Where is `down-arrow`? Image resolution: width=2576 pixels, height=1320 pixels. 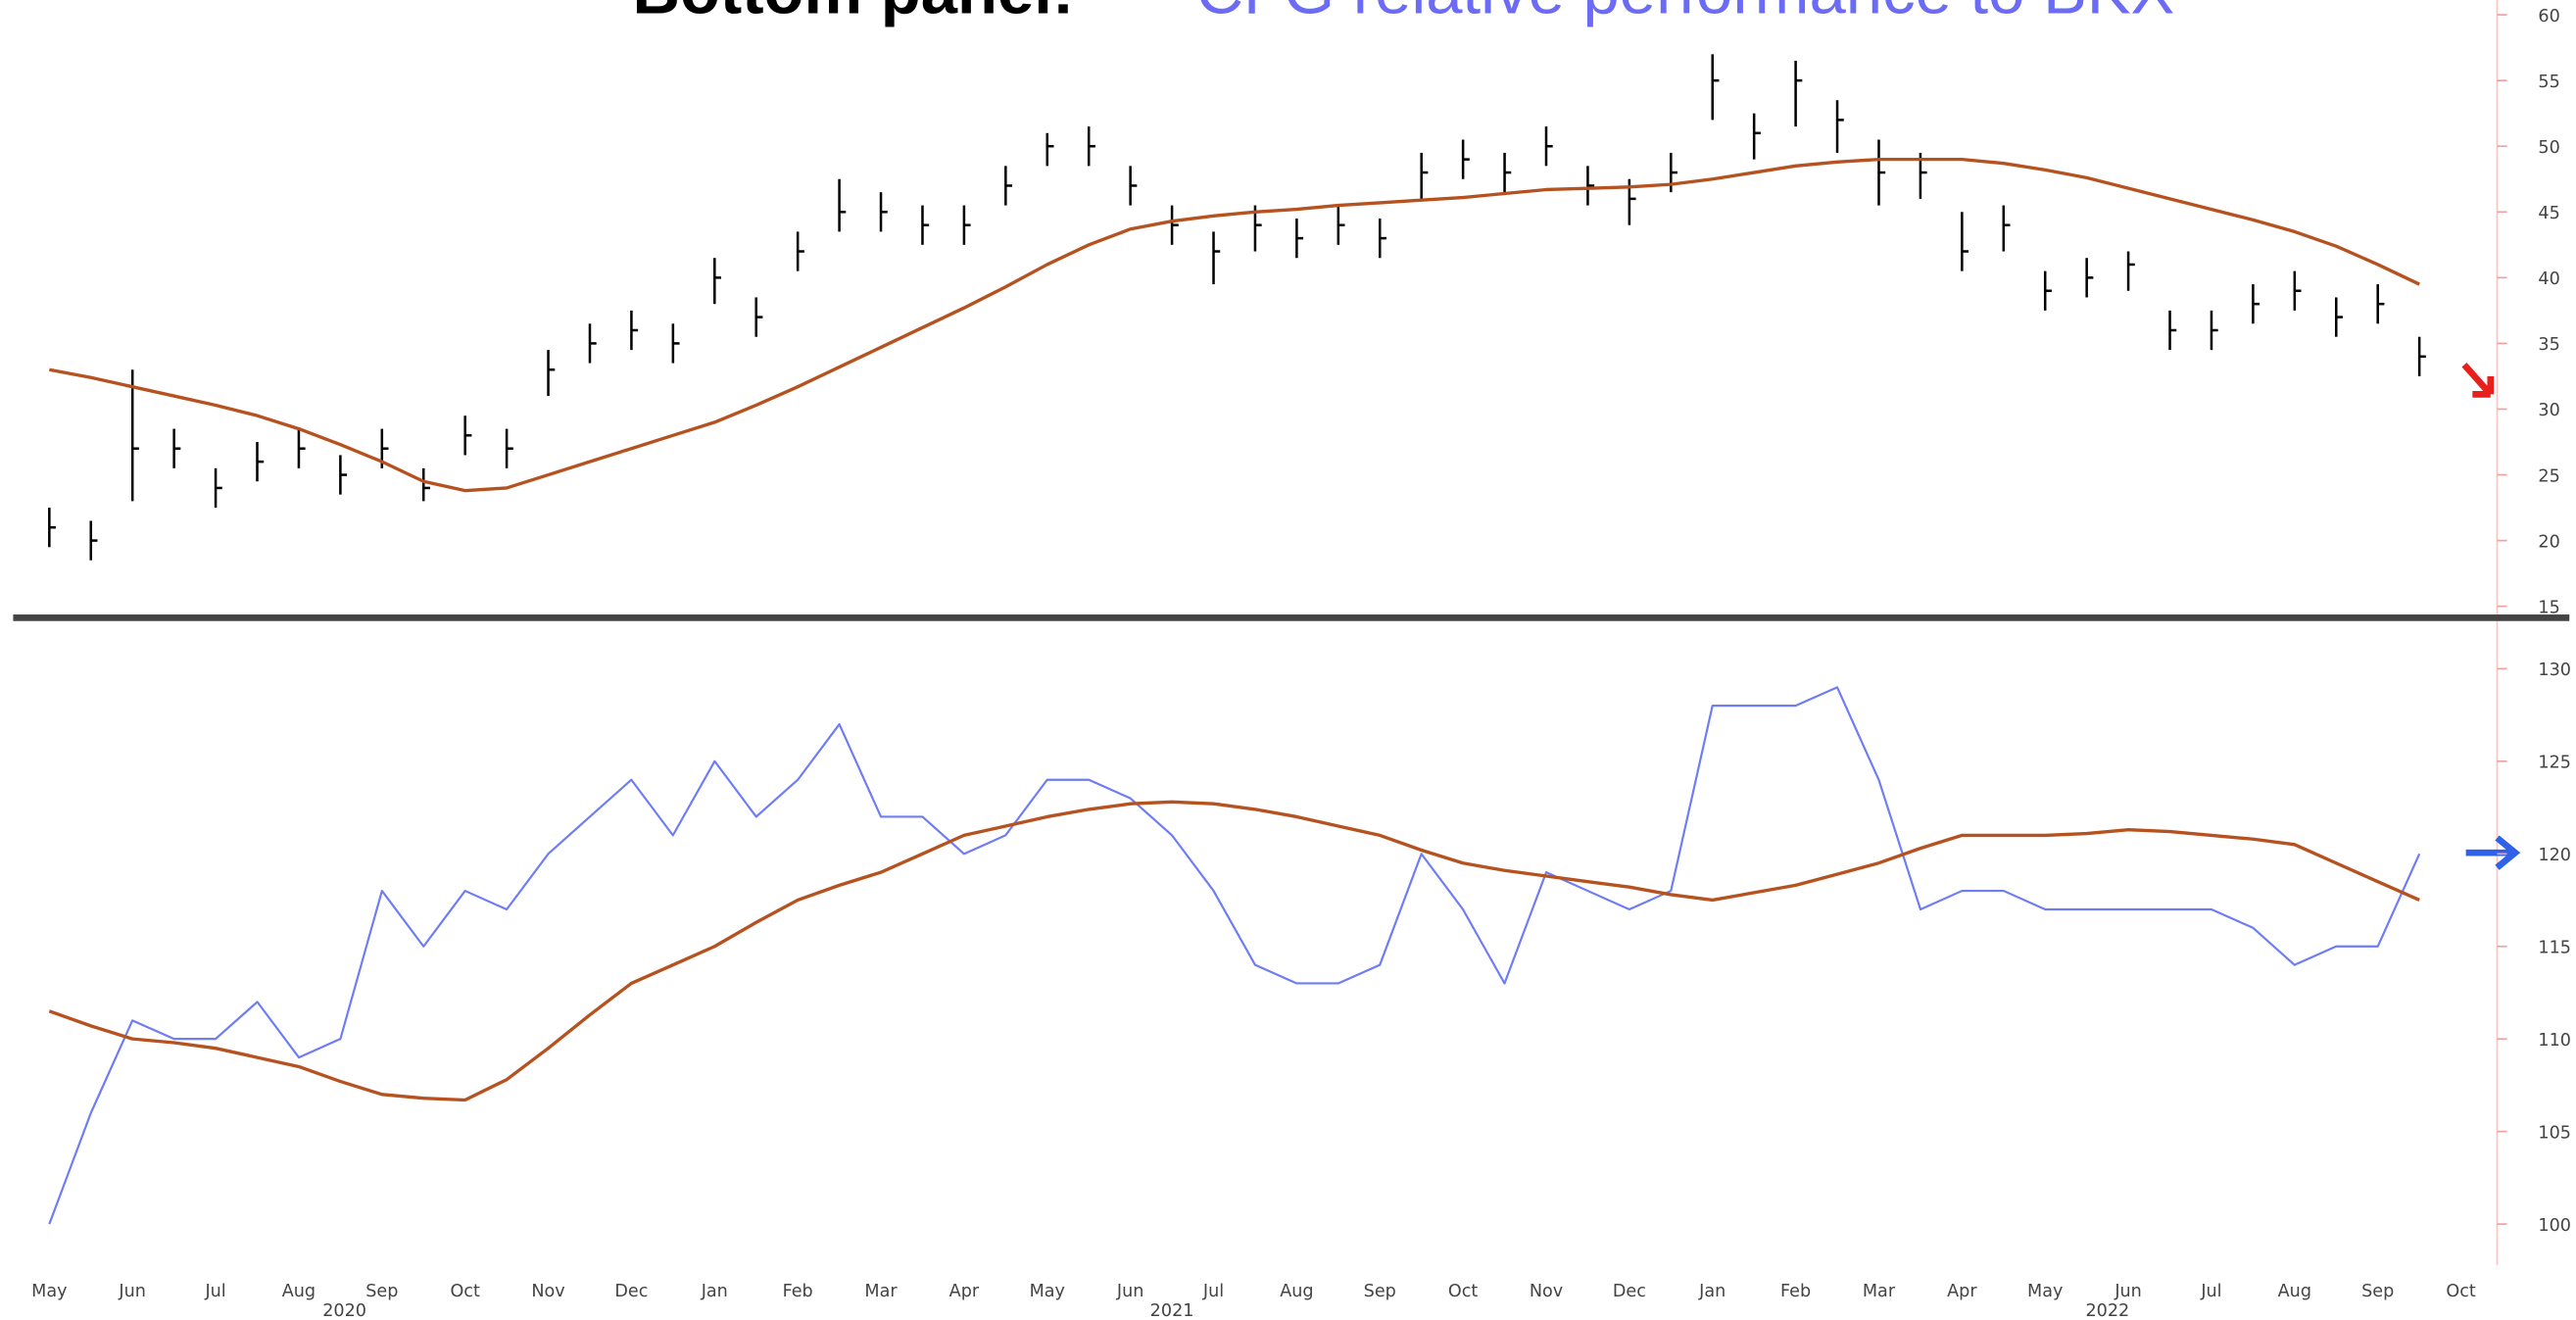
down-arrow is located at coordinates (2478, 380).